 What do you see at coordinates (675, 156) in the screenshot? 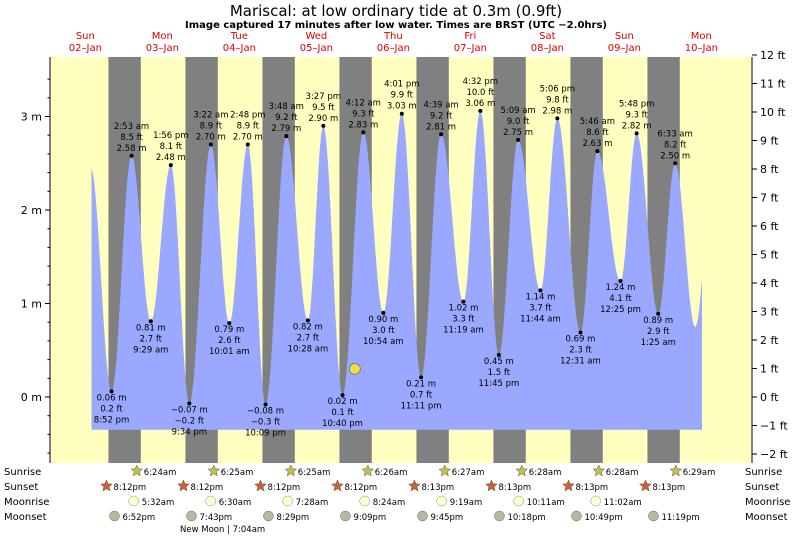
I see `tide-label: 2.50 m` at bounding box center [675, 156].